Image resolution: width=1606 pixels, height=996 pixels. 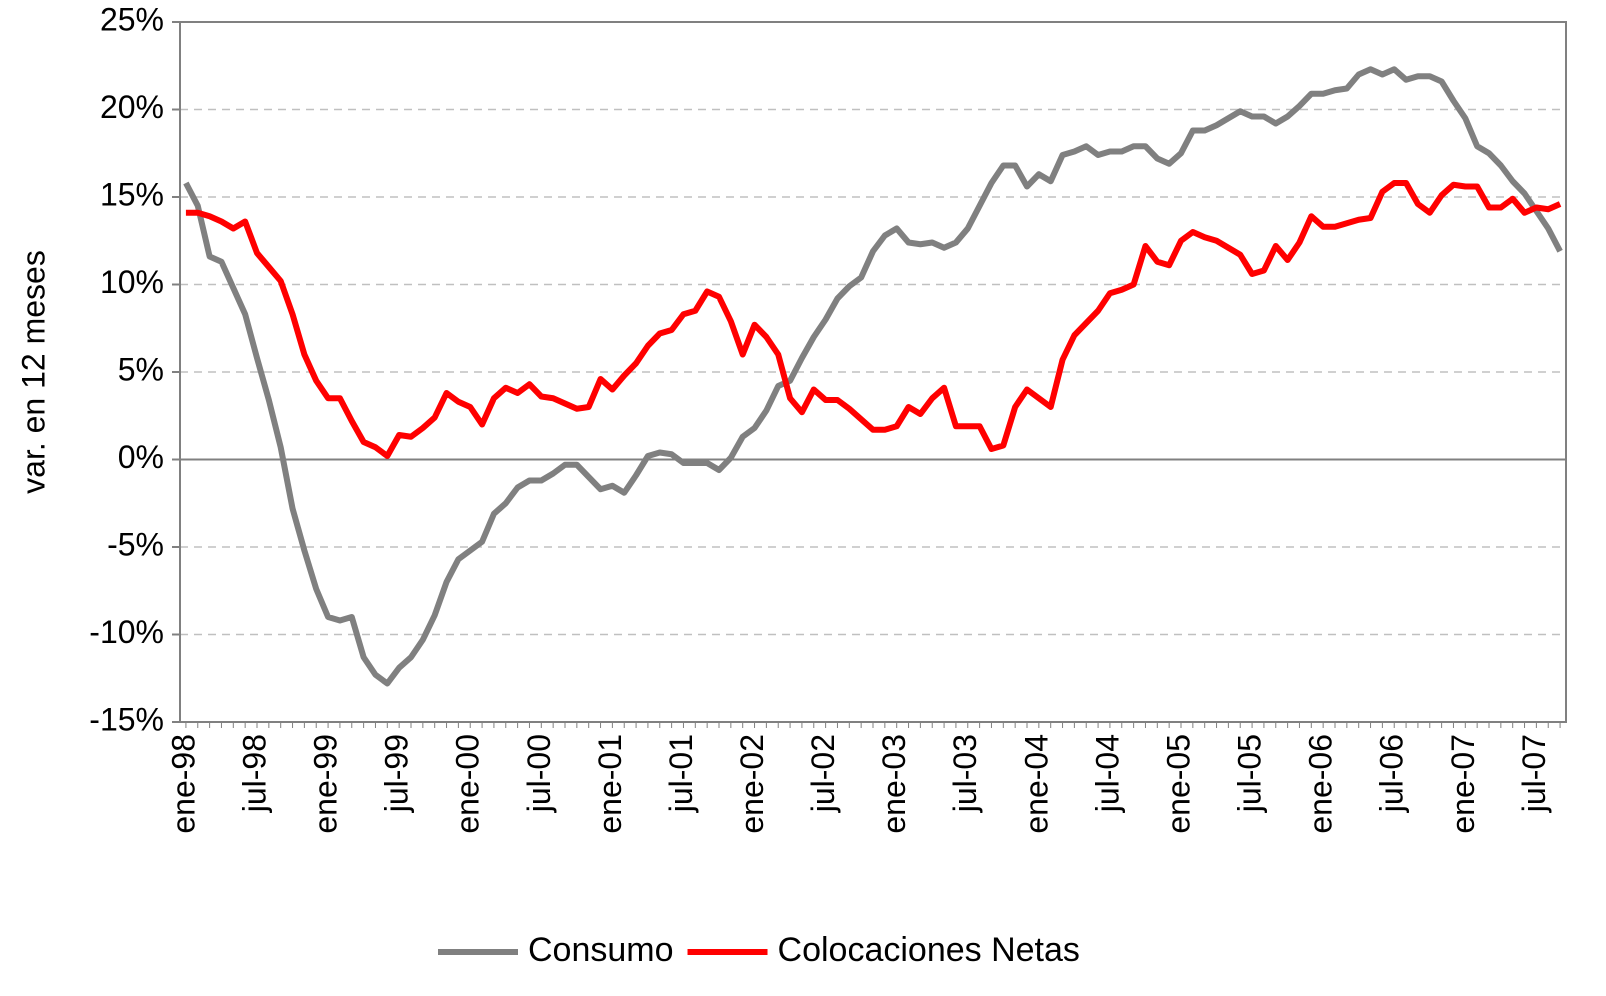 What do you see at coordinates (326, 784) in the screenshot?
I see `x-tick-label: ene-99` at bounding box center [326, 784].